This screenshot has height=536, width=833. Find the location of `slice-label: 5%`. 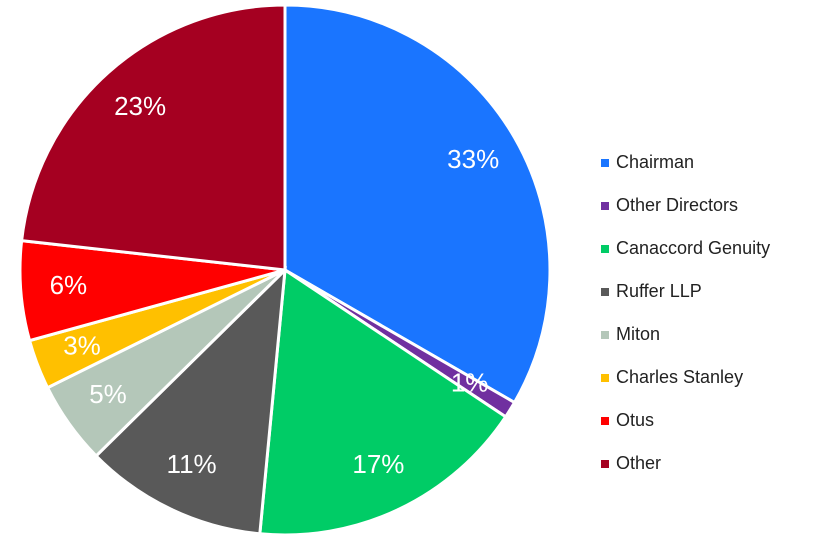

slice-label: 5% is located at coordinates (108, 394).